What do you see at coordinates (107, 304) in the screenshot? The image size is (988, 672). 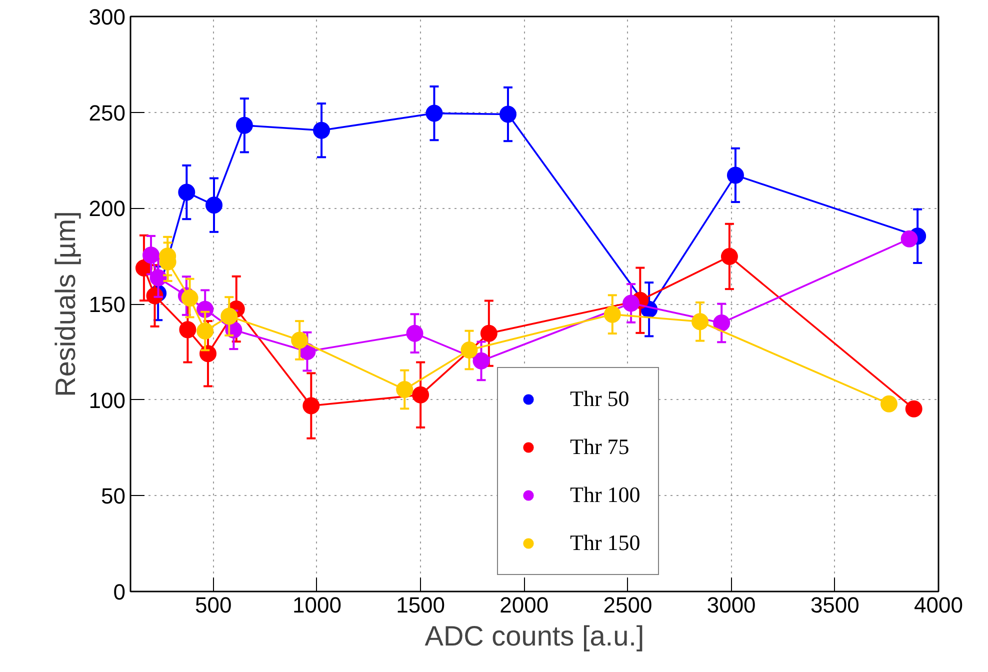 I see `y-tick-label: 150` at bounding box center [107, 304].